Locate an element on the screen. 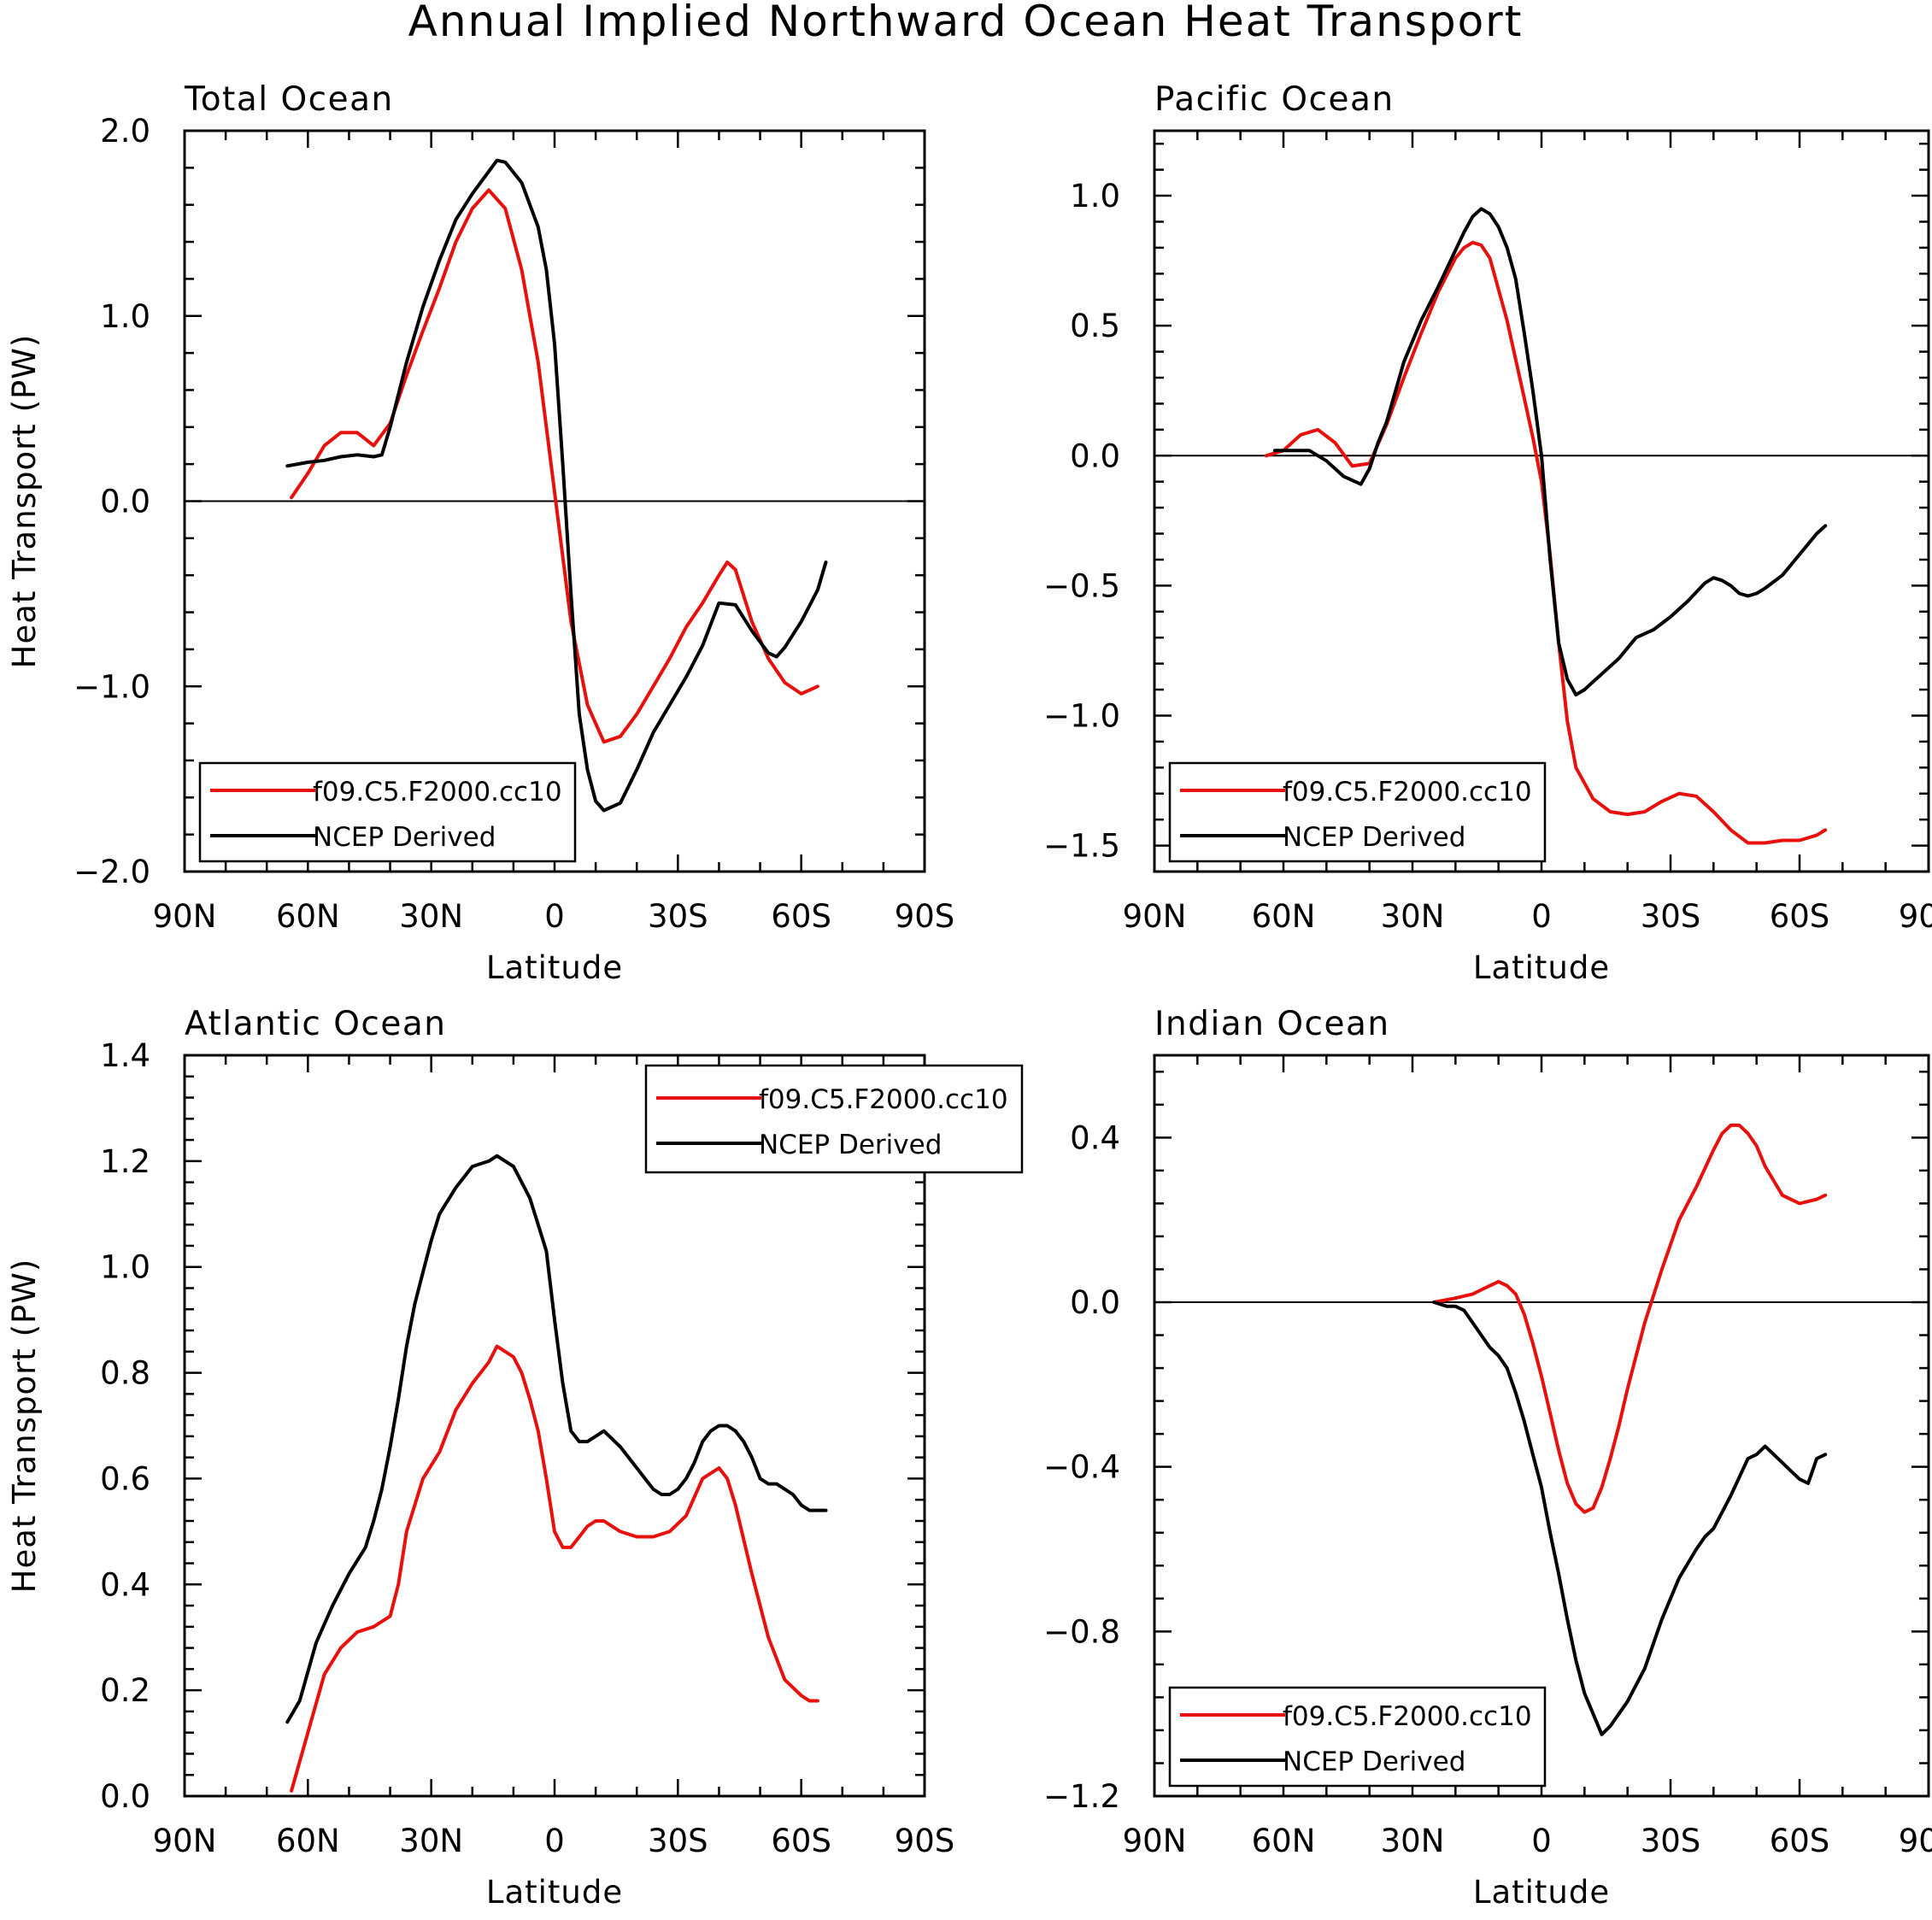 The width and height of the screenshot is (1932, 1920). y-tick-label: −1.5 is located at coordinates (1082, 847).